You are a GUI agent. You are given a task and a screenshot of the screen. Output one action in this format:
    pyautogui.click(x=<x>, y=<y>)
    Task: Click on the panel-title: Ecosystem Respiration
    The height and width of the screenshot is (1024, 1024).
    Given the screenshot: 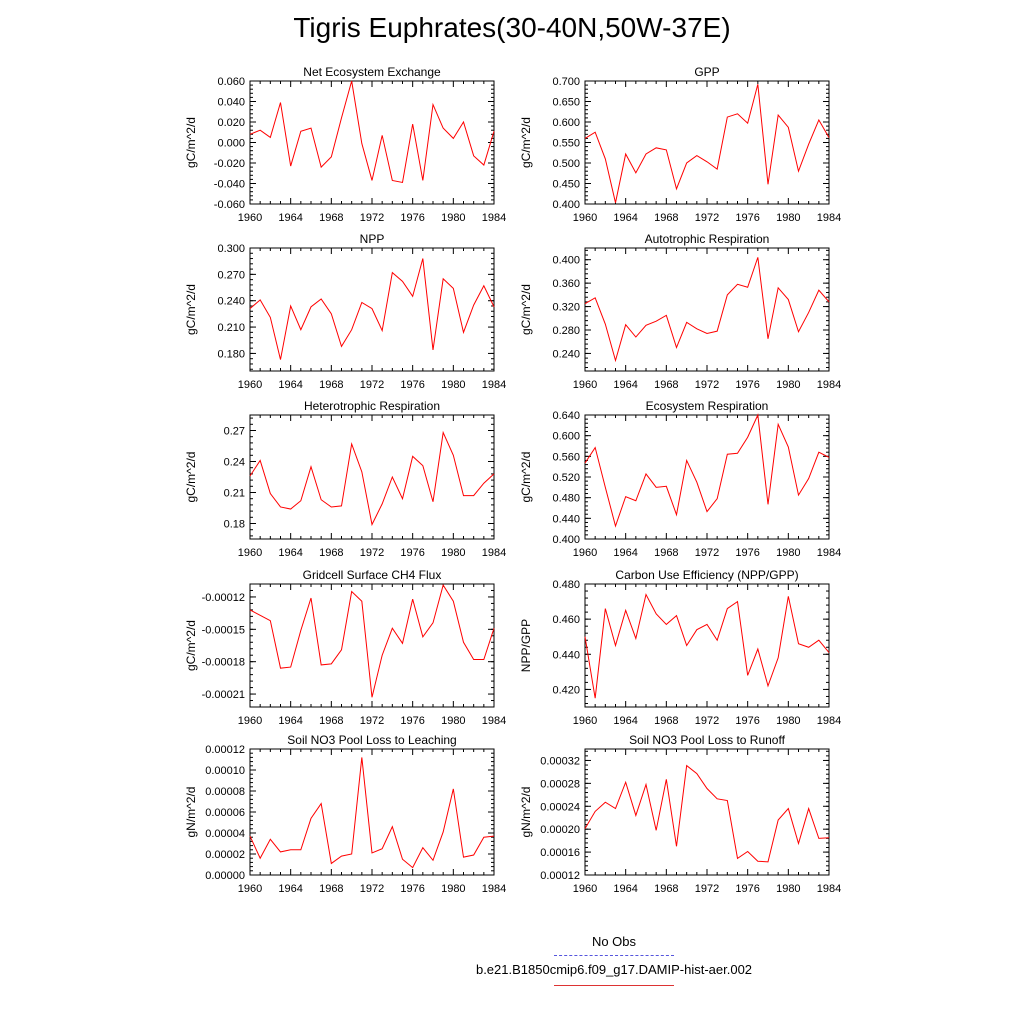 What is the action you would take?
    pyautogui.click(x=707, y=406)
    